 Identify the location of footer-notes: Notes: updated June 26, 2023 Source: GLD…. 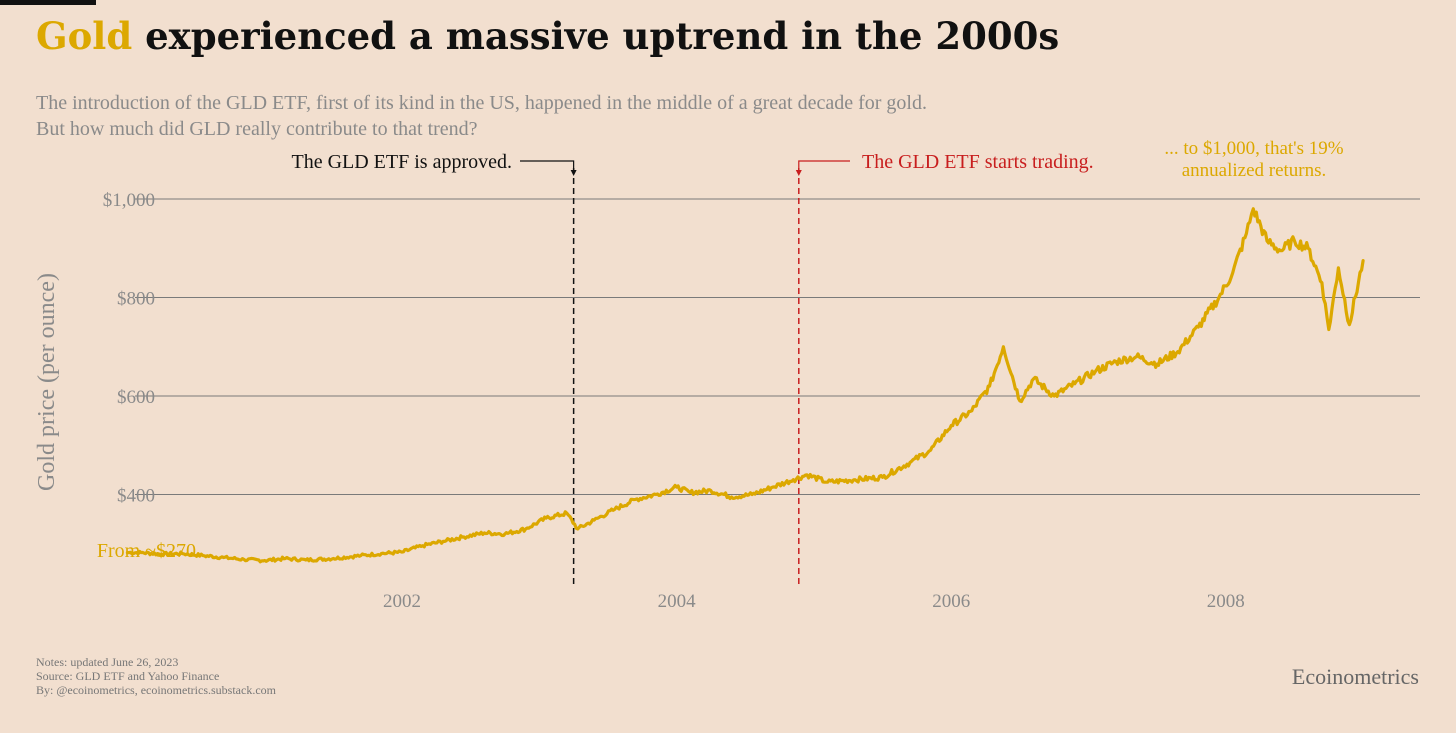
(156, 676).